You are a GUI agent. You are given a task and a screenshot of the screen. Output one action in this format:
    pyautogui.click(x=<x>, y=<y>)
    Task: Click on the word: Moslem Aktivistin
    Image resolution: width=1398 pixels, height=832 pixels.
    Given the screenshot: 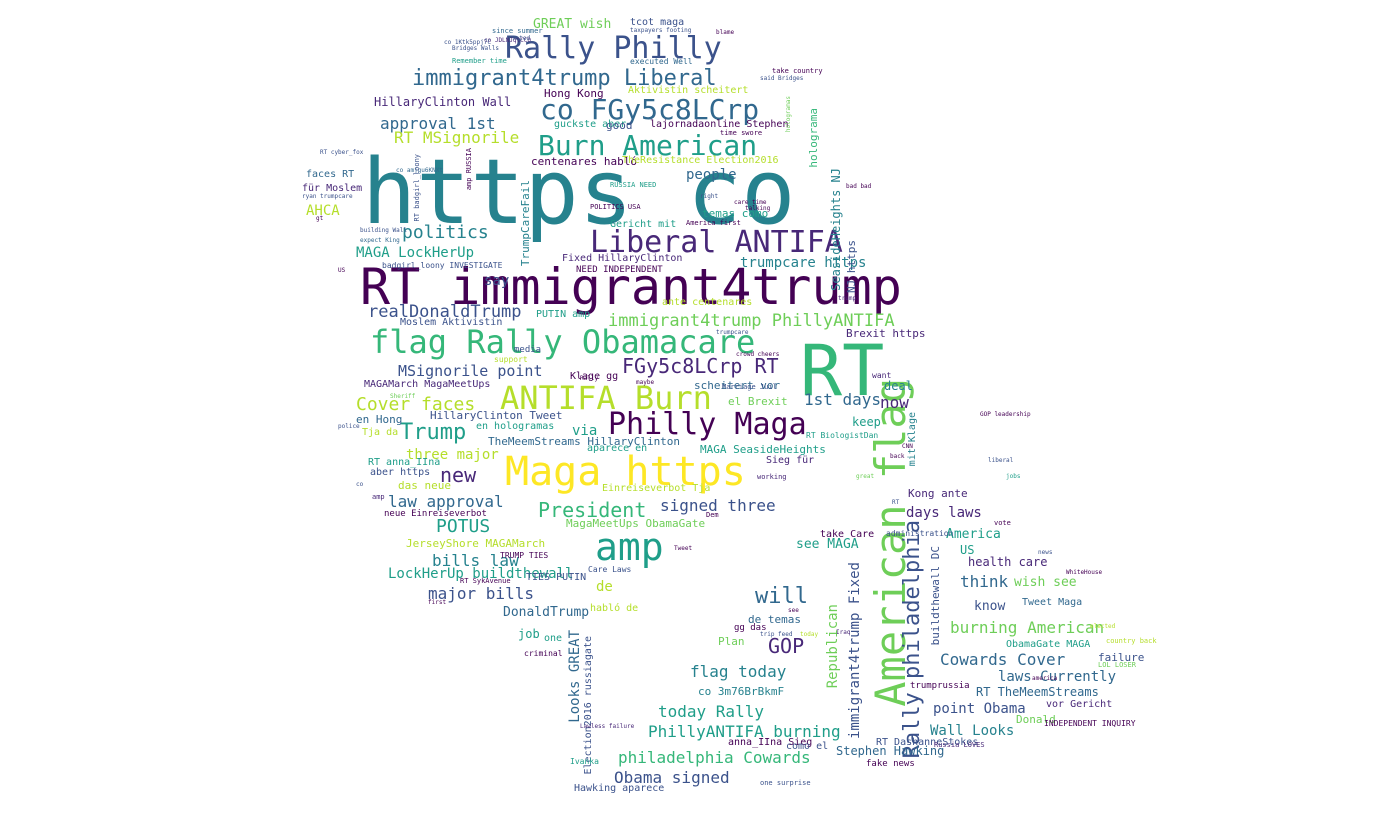 What is the action you would take?
    pyautogui.click(x=451, y=322)
    